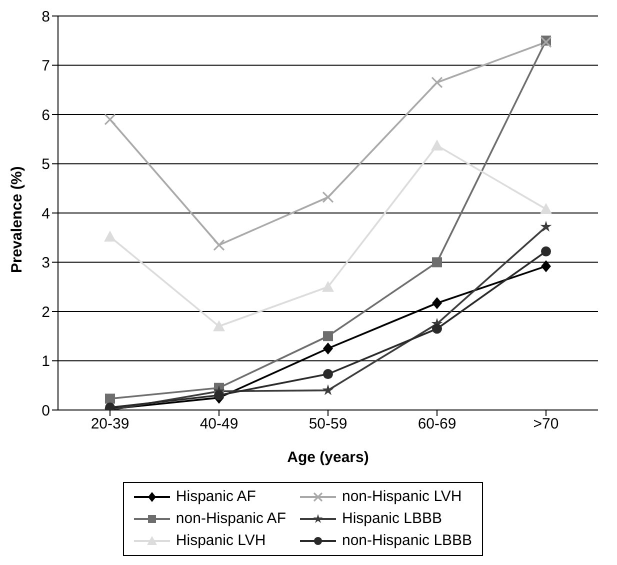 The height and width of the screenshot is (565, 617). Describe the element at coordinates (219, 424) in the screenshot. I see `x-tick-label: 40-49` at that location.